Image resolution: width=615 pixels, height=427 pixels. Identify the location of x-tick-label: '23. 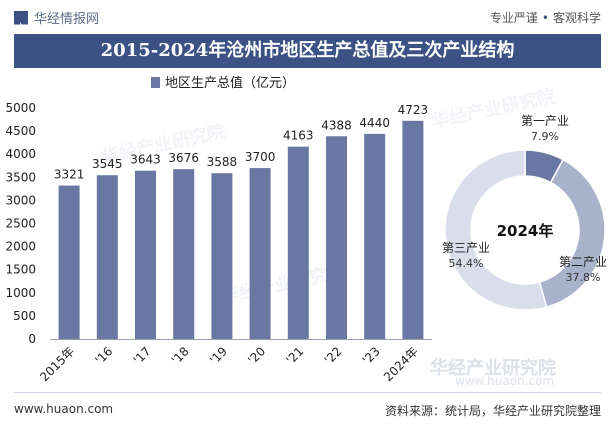
(371, 355).